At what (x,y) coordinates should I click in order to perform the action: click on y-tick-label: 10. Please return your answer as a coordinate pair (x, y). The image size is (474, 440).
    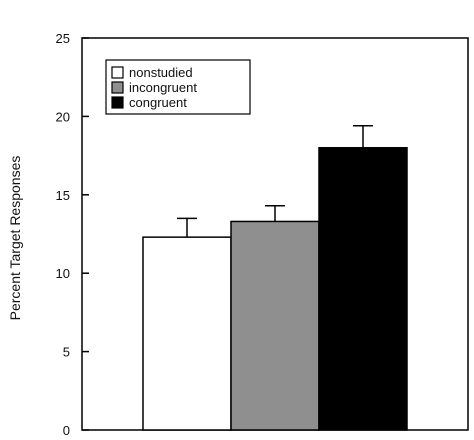
    Looking at the image, I should click on (63, 273).